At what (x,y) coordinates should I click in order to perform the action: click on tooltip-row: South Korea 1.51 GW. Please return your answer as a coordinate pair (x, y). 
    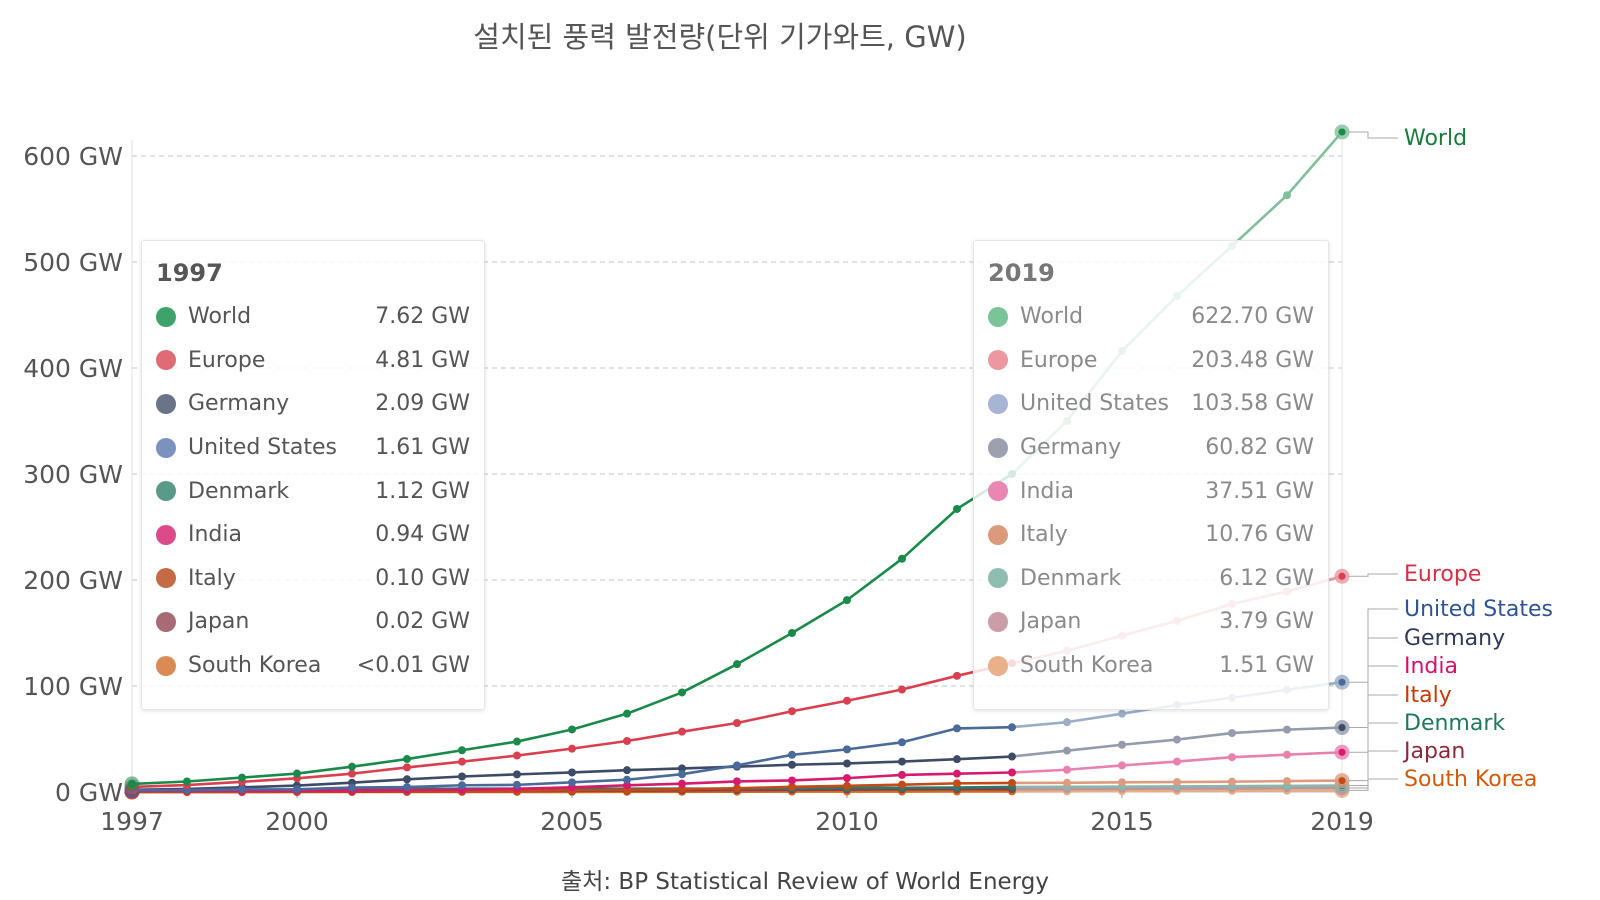
    Looking at the image, I should click on (1151, 666).